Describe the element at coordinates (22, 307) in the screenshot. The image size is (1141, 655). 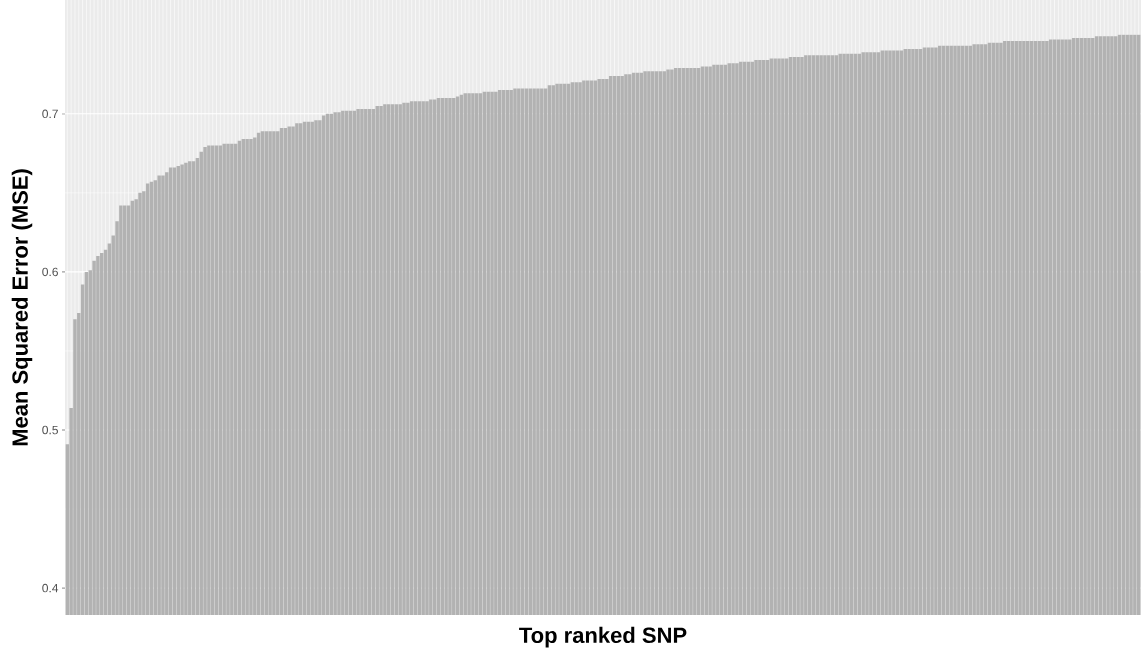
I see `y-axis-title: Mean Squared Error (MSE)` at that location.